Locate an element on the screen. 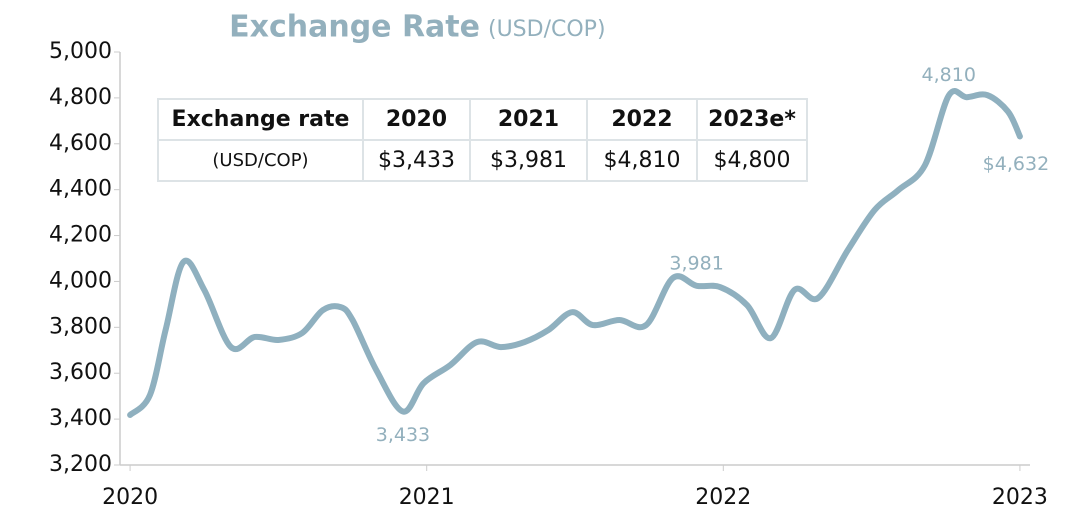  y-tick-label: 4,600 is located at coordinates (80, 143).